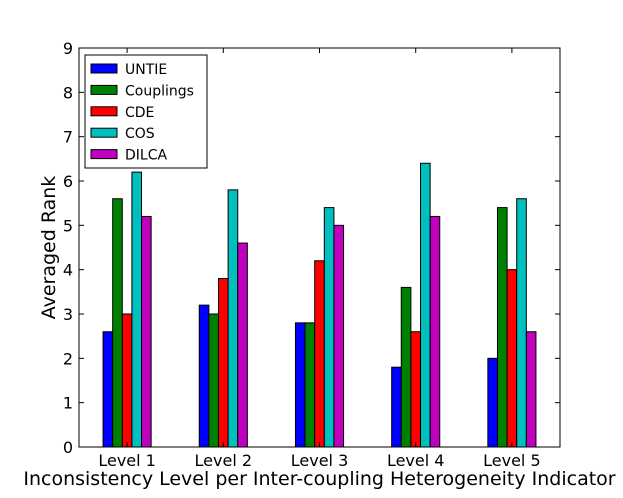  Describe the element at coordinates (68, 403) in the screenshot. I see `y-tick-label: 1` at that location.